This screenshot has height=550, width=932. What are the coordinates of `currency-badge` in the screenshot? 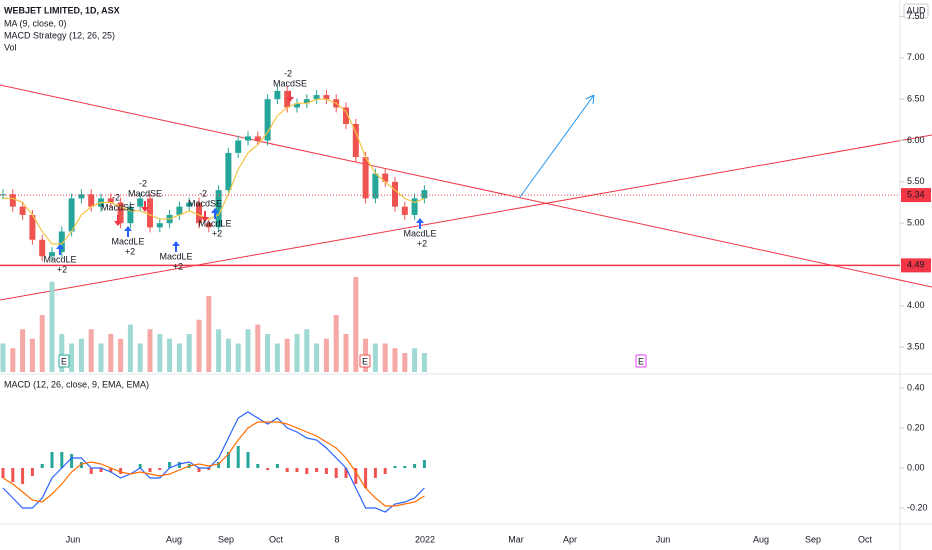 It's located at (916, 11).